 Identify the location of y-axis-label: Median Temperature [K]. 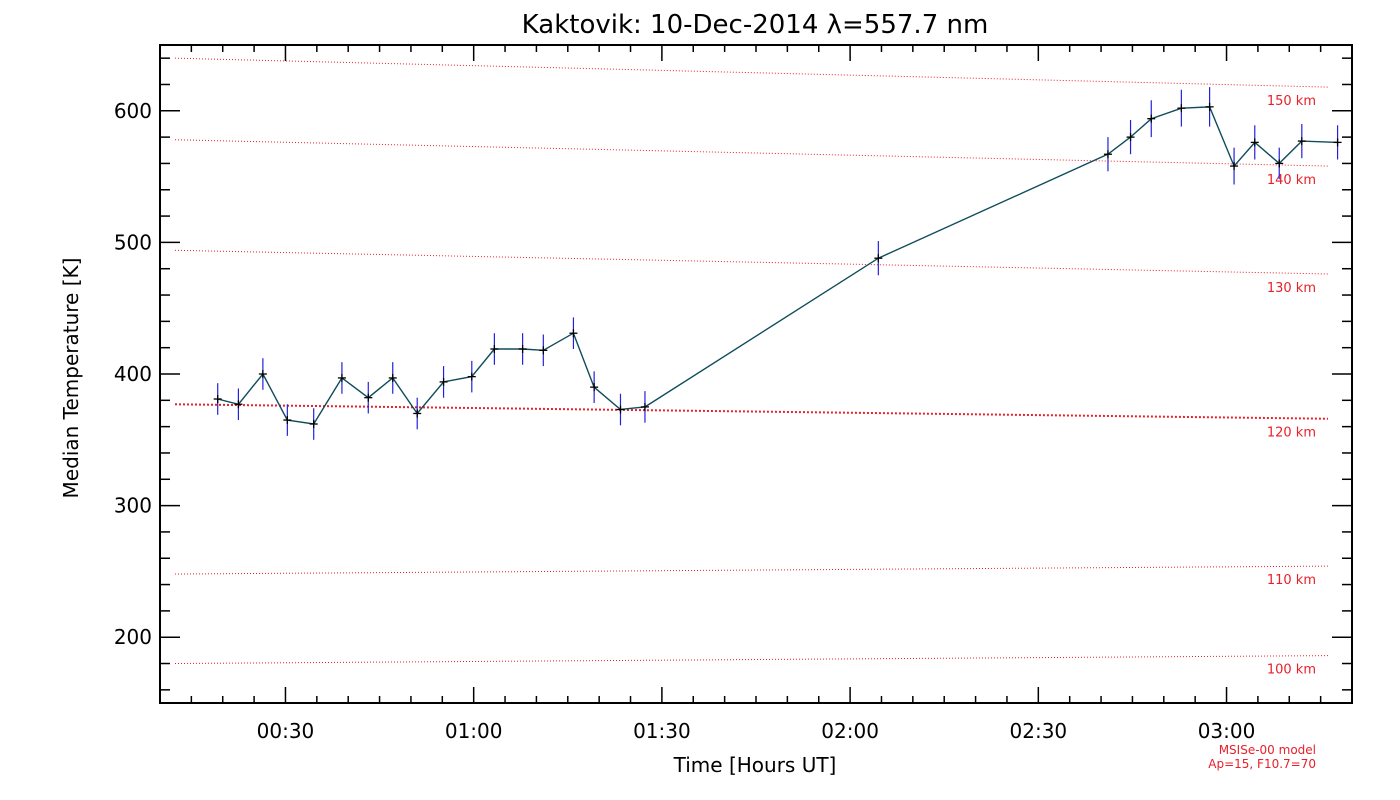
(71, 378).